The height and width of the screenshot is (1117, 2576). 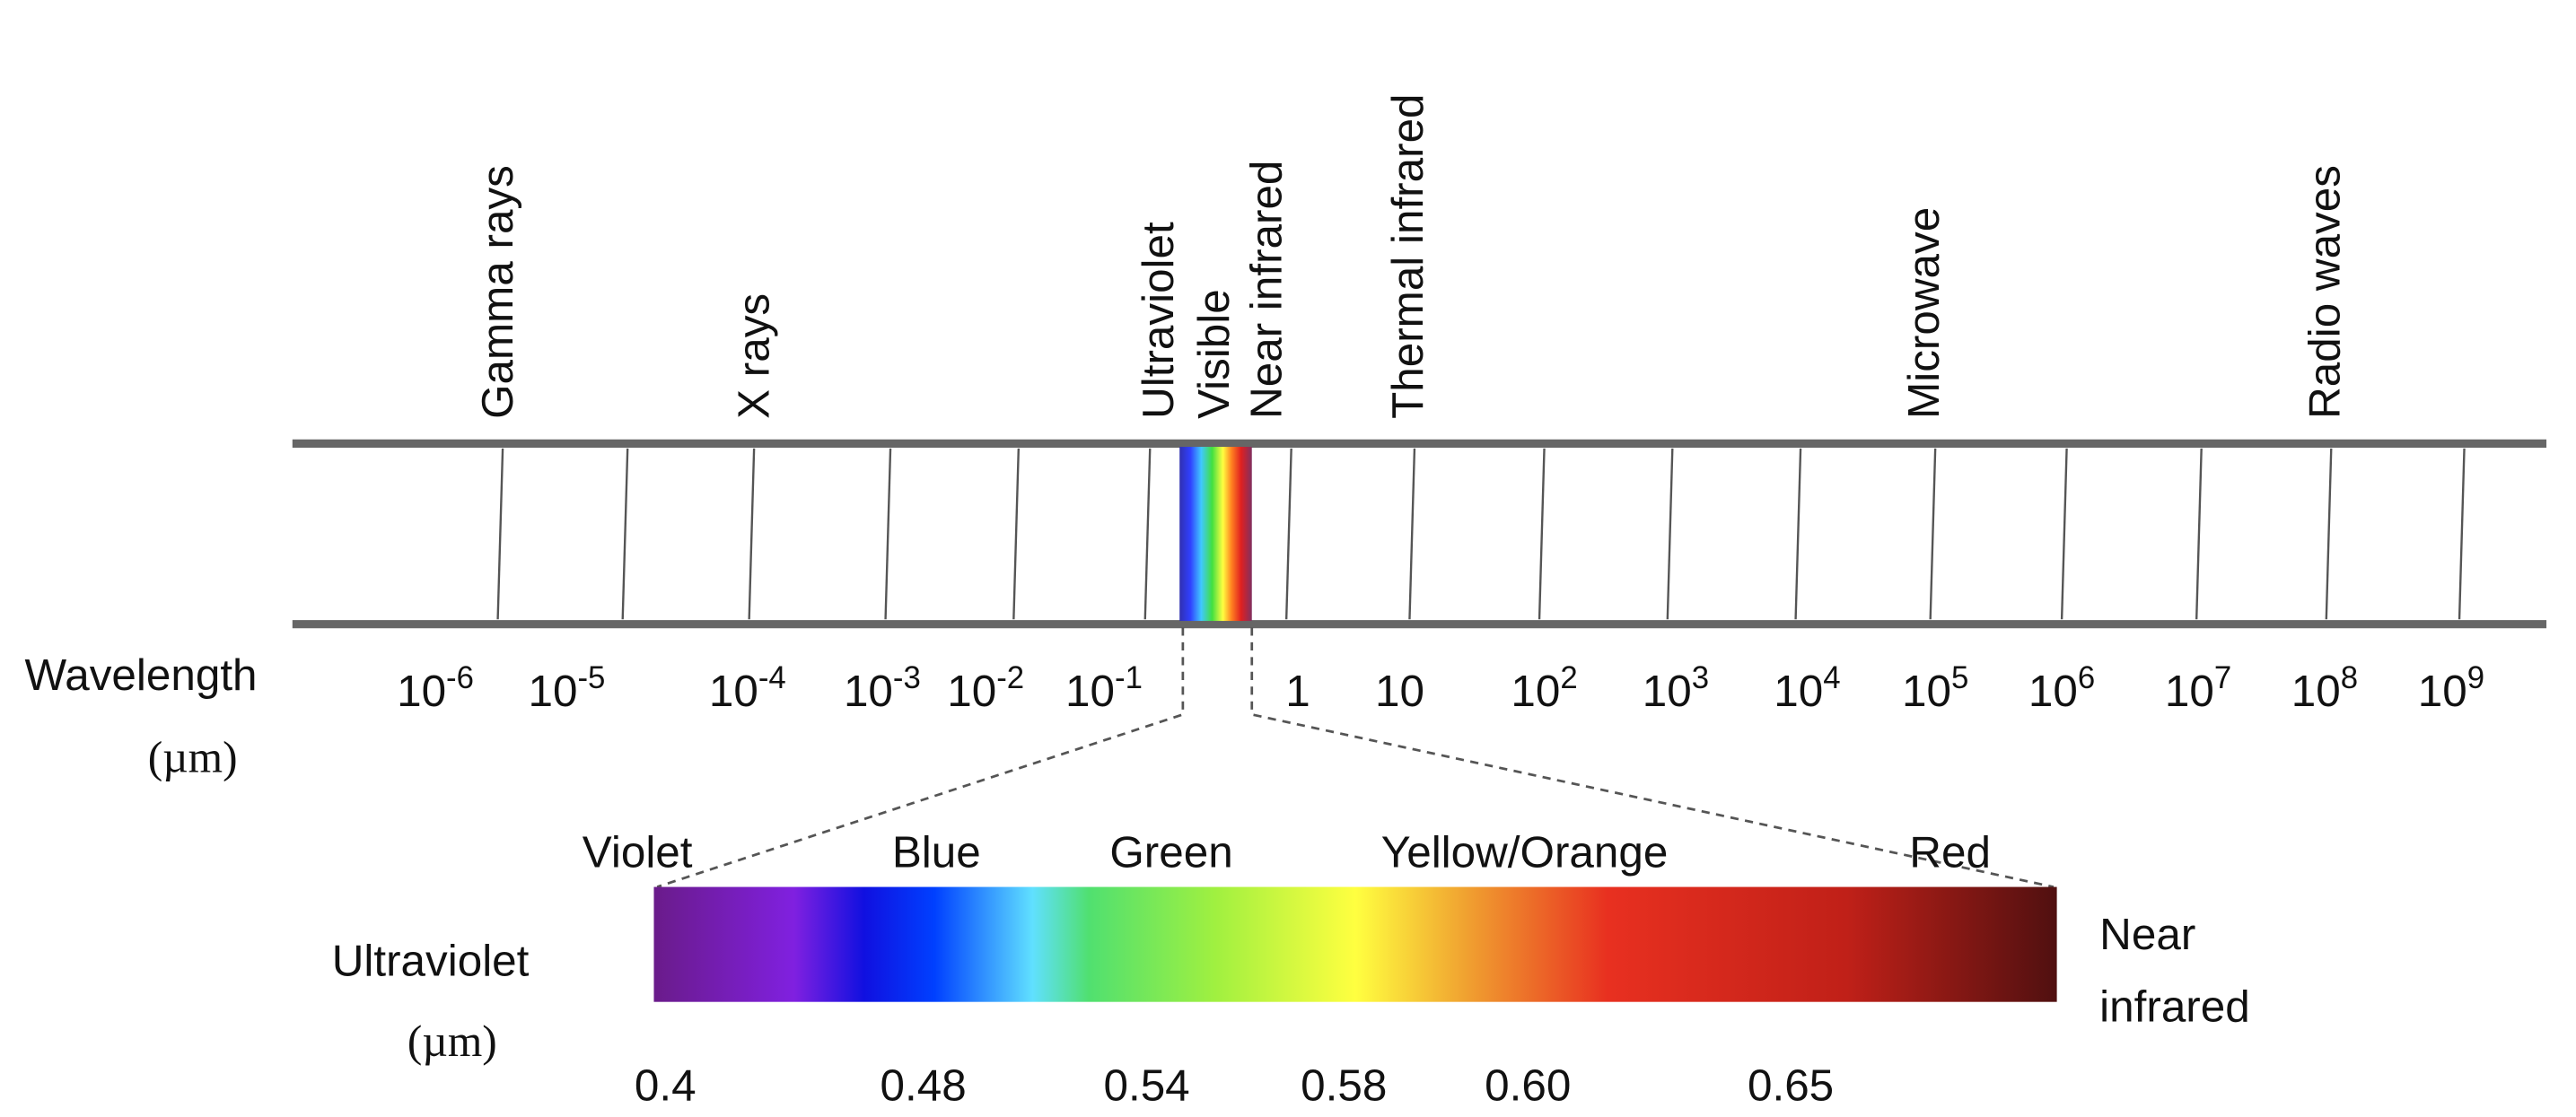 I want to click on band-label: X rays, so click(x=754, y=356).